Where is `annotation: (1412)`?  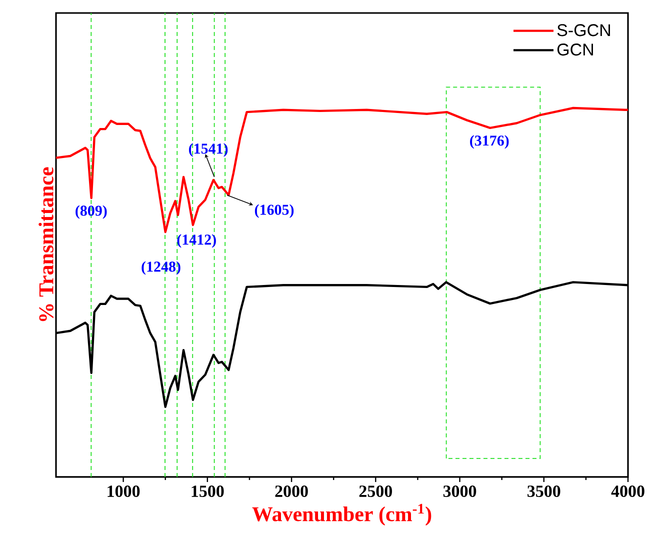
annotation: (1412) is located at coordinates (196, 241).